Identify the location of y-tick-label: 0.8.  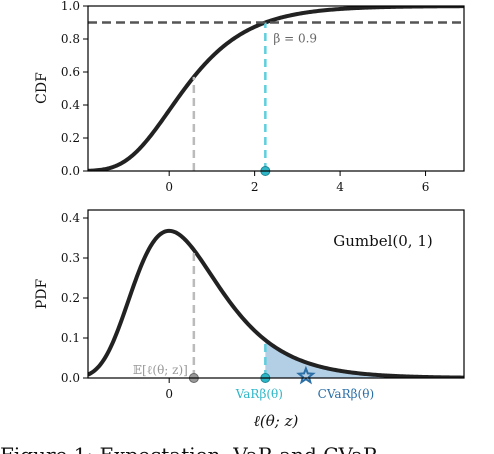
(70, 39).